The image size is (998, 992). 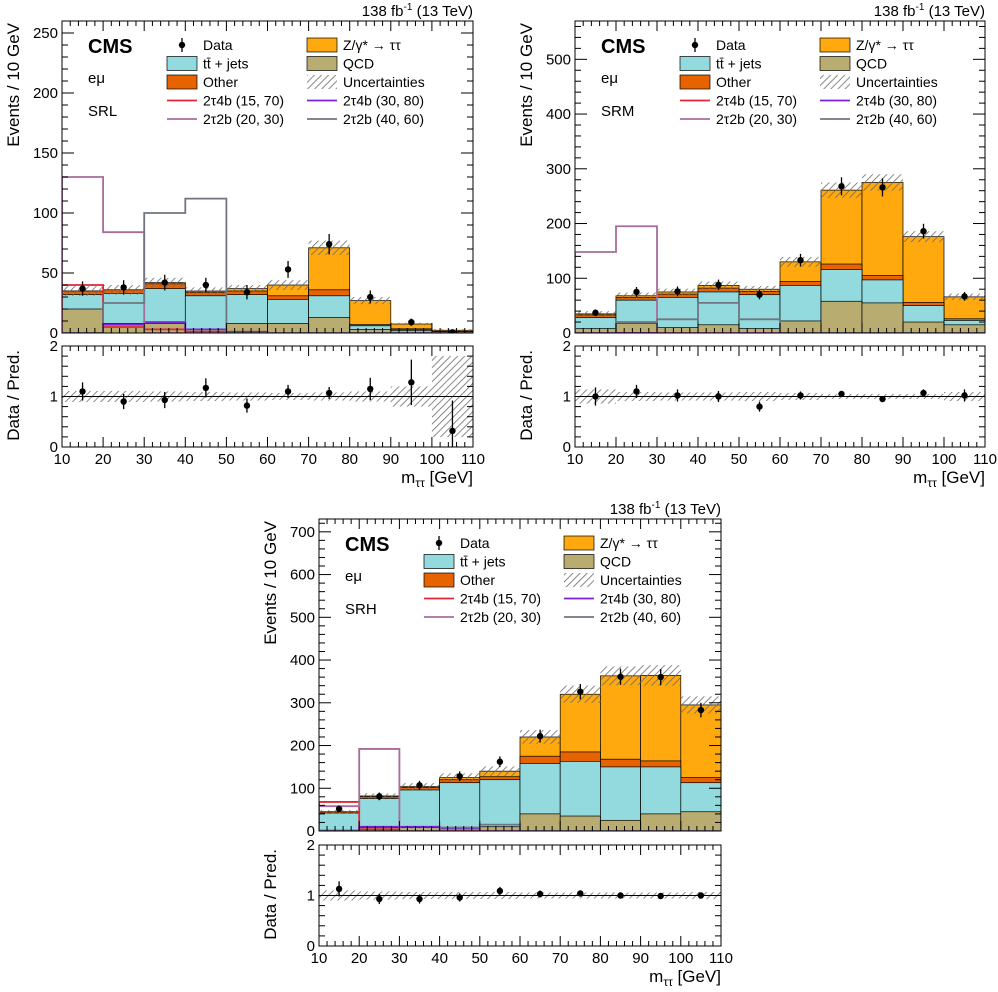 I want to click on y-tick-label: 100, so click(x=558, y=278).